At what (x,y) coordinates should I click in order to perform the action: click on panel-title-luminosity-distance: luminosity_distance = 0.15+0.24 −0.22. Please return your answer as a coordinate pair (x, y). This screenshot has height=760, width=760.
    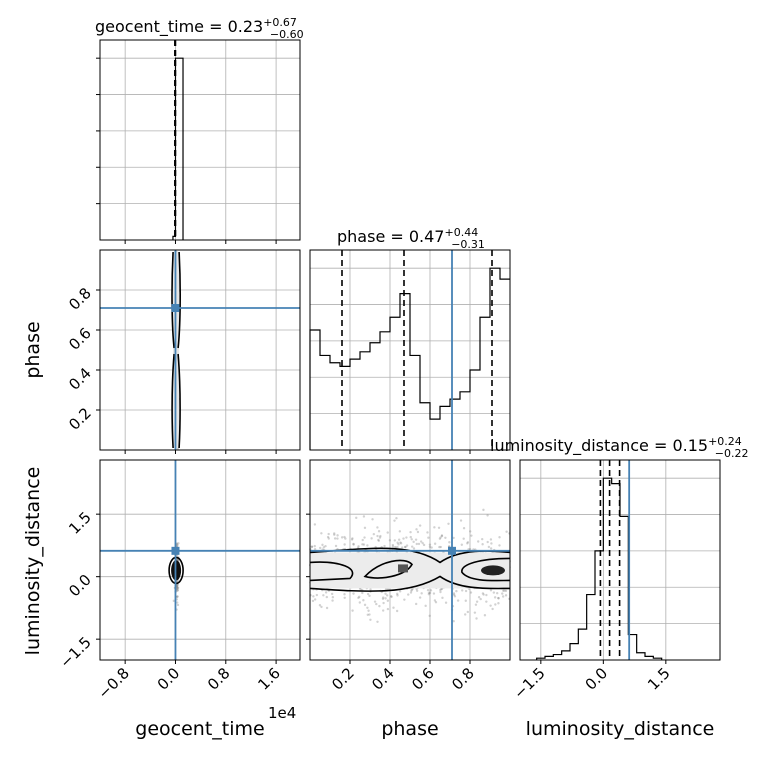
    Looking at the image, I should click on (619, 447).